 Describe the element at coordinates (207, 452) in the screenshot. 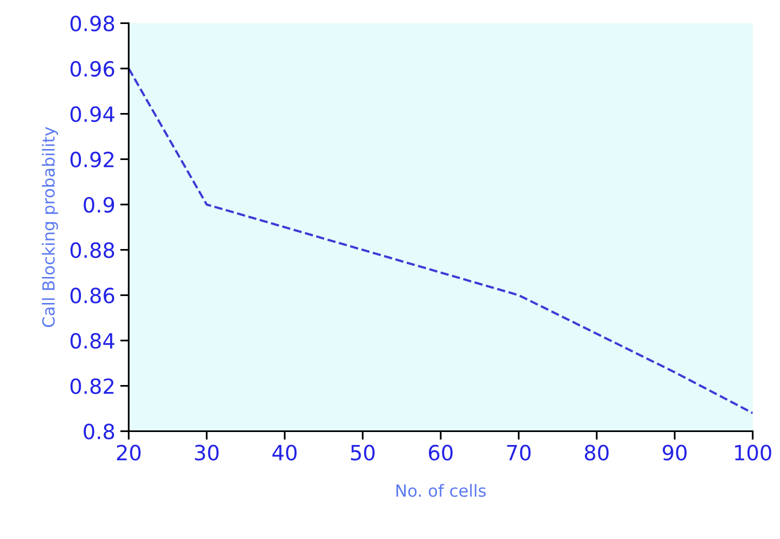

I see `x-tick-label: 30` at that location.